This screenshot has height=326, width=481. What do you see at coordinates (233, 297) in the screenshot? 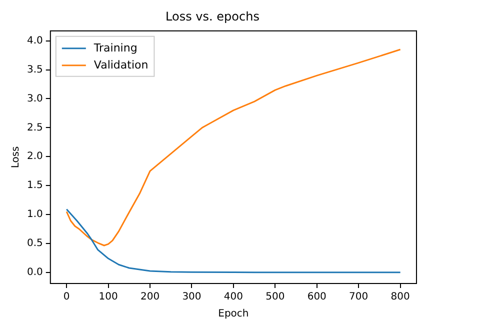
I see `x-tick-label: 400` at bounding box center [233, 297].